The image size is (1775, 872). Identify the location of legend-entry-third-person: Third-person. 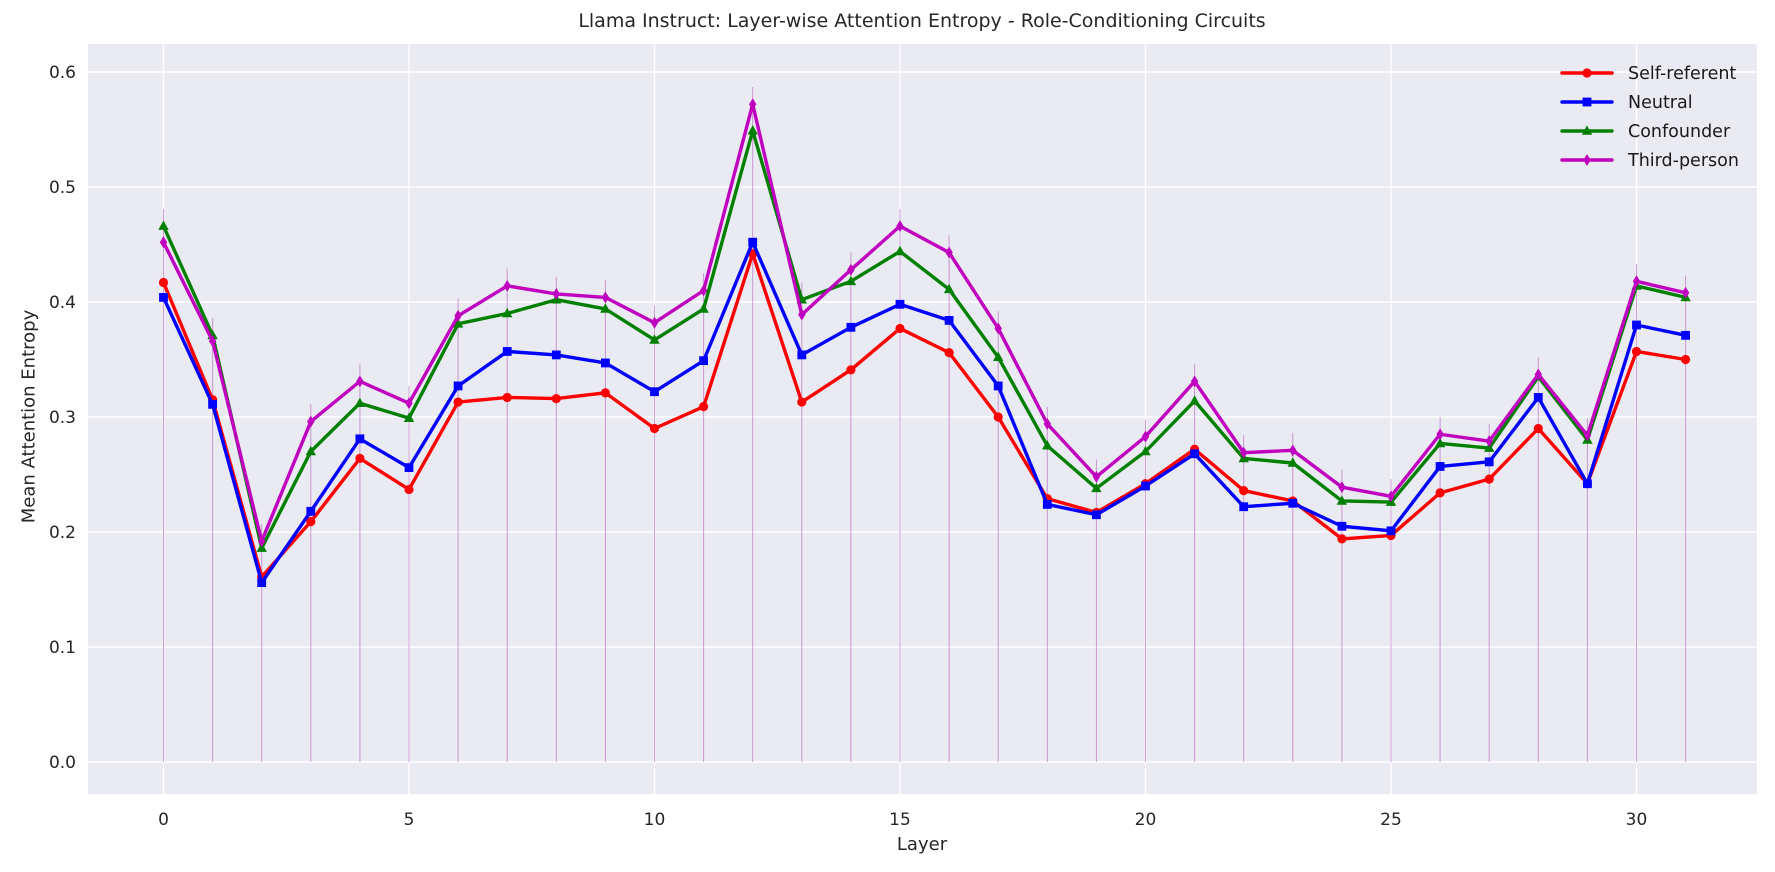
(1649, 161).